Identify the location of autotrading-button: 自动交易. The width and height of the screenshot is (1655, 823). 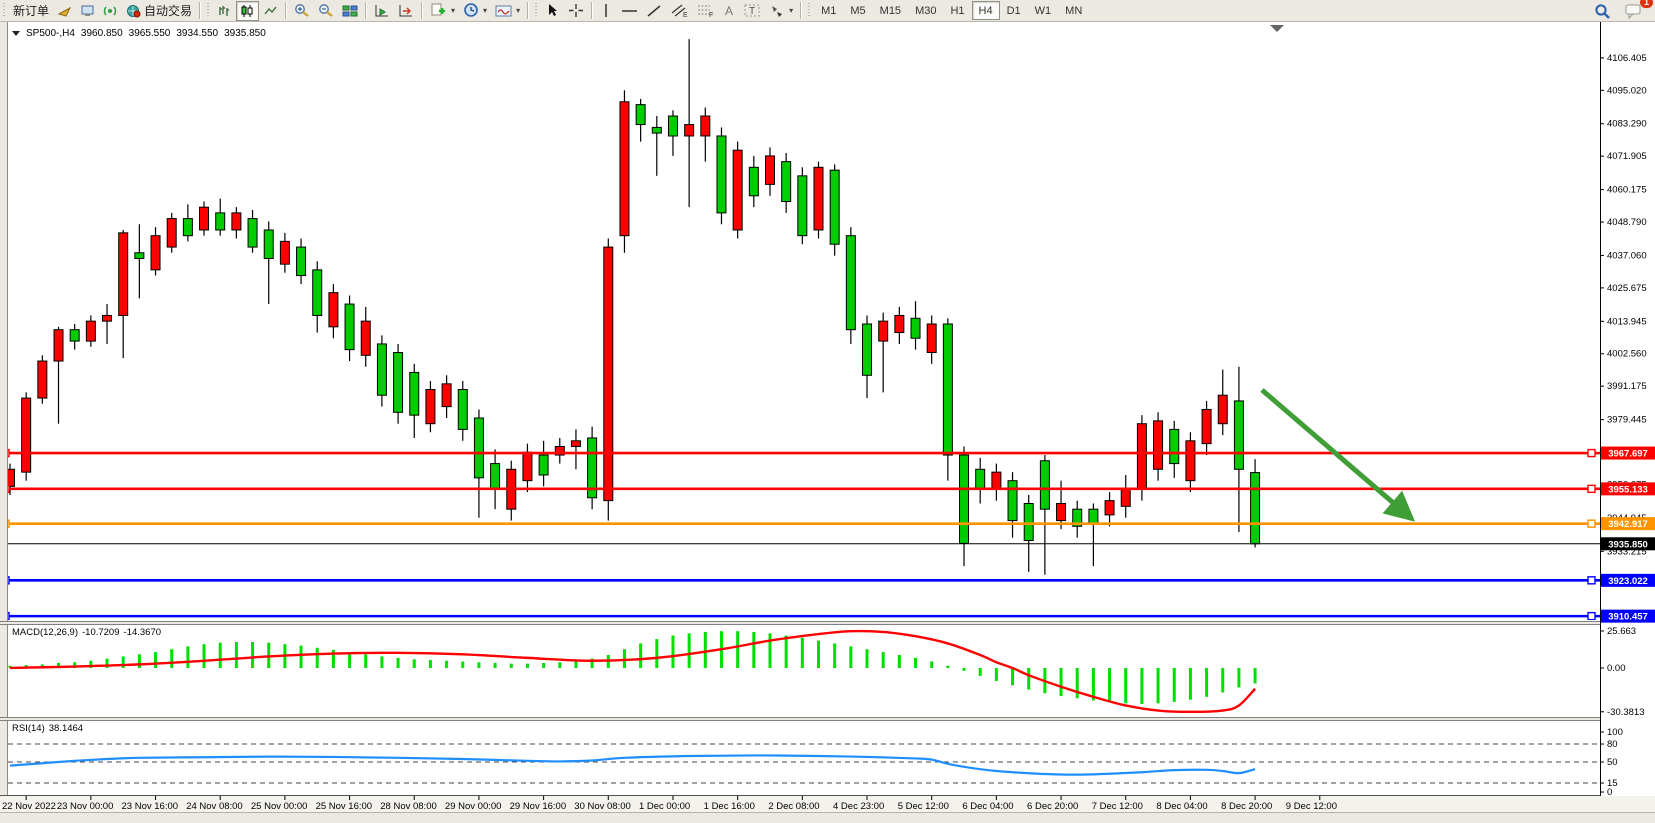
(159, 11).